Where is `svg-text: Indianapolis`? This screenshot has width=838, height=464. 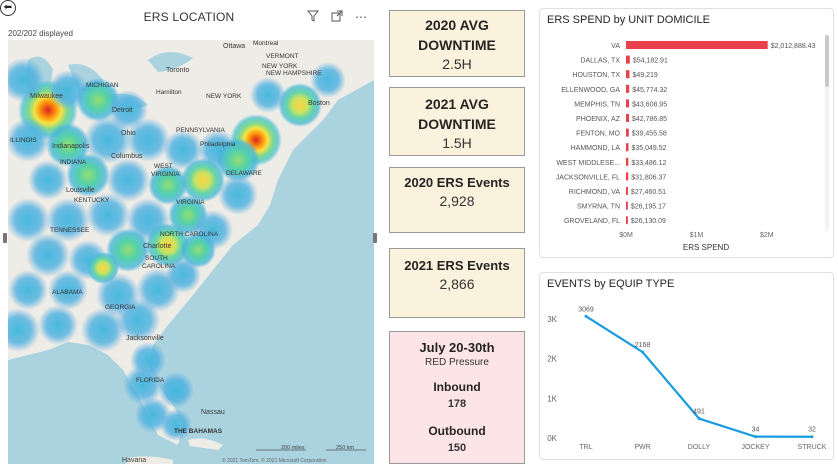 svg-text: Indianapolis is located at coordinates (71, 146).